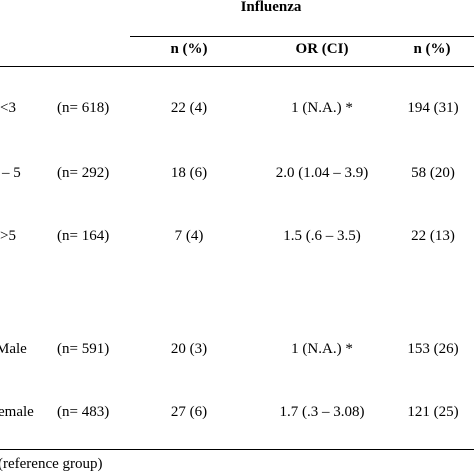  Describe the element at coordinates (302, 36) in the screenshot. I see `header-rule` at that location.